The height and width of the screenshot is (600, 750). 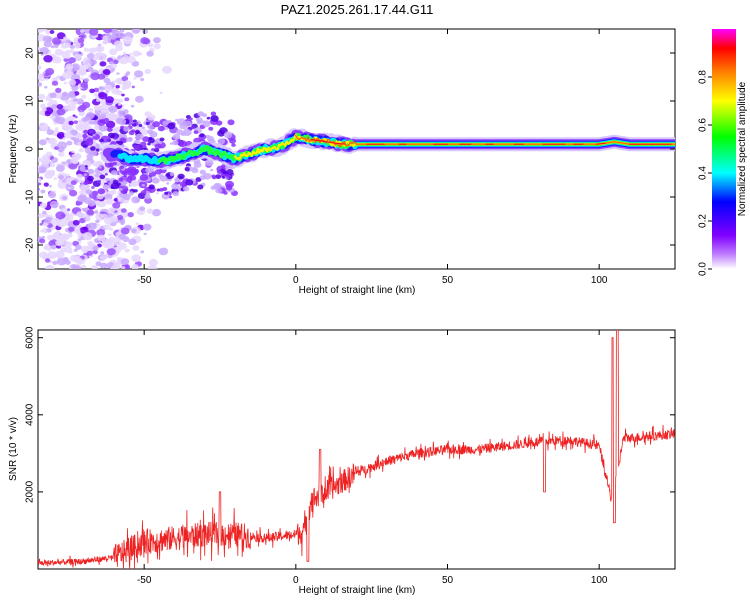 What do you see at coordinates (703, 221) in the screenshot?
I see `colorbar-tick-label: 0.2` at bounding box center [703, 221].